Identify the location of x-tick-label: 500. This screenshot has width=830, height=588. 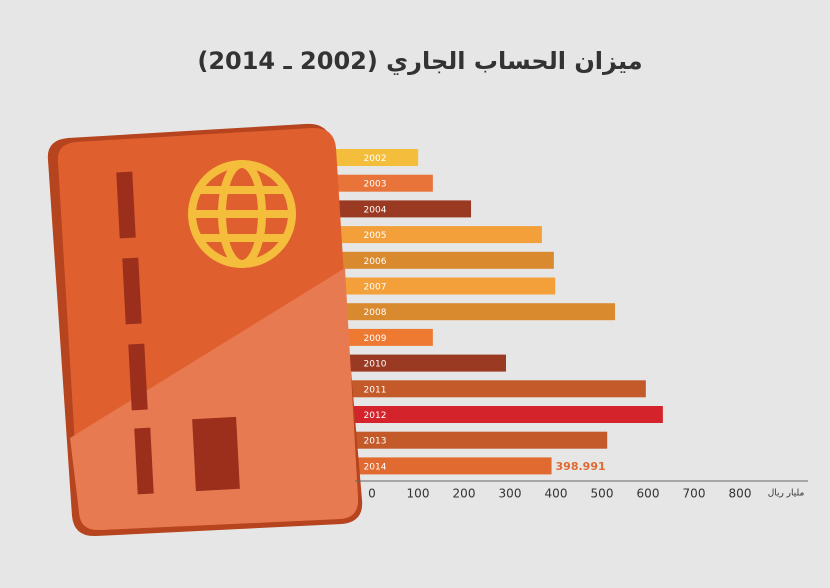
(602, 494).